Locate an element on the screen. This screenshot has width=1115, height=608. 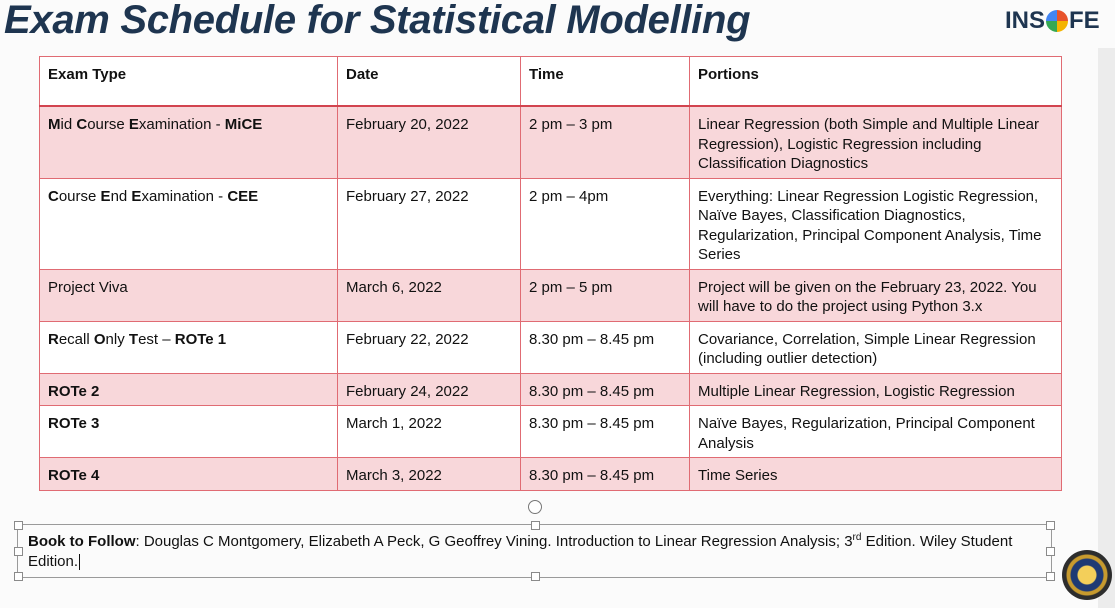
book-textbox is located at coordinates (534, 551).